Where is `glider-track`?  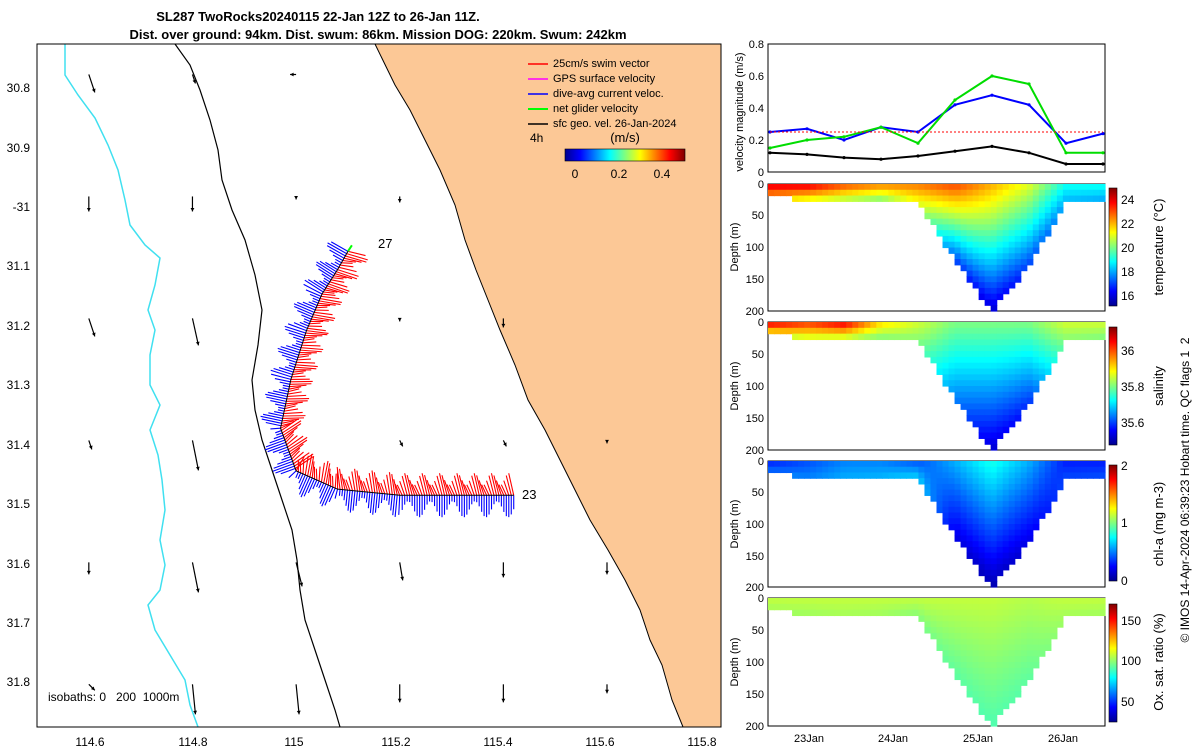 glider-track is located at coordinates (387, 379).